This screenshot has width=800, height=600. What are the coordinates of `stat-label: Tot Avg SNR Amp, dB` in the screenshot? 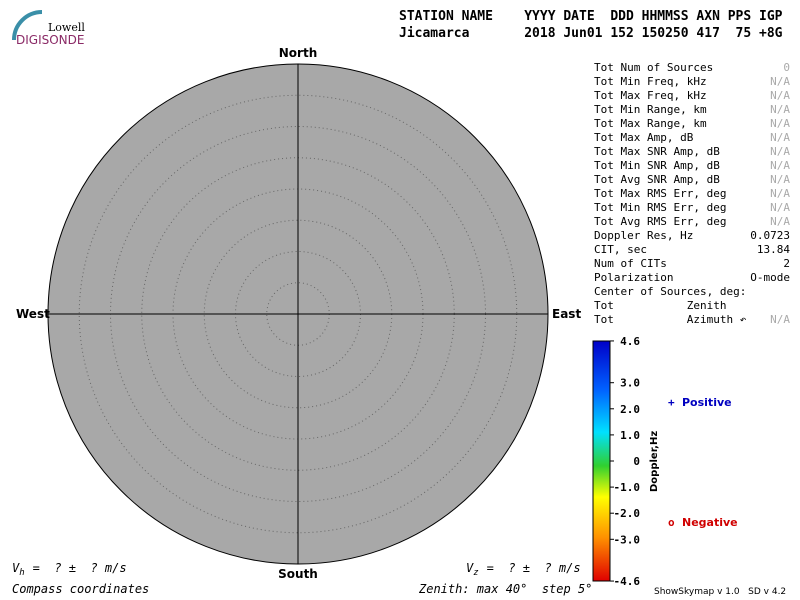 It's located at (657, 179).